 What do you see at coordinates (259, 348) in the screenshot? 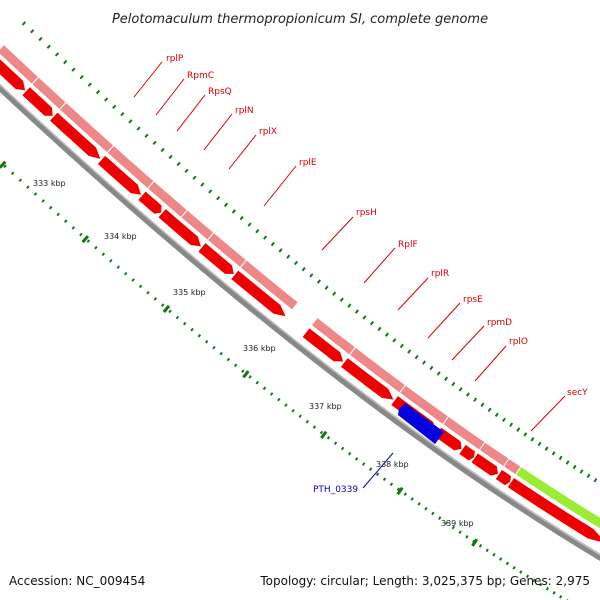
I see `tick-label-336: 336 kbp` at bounding box center [259, 348].